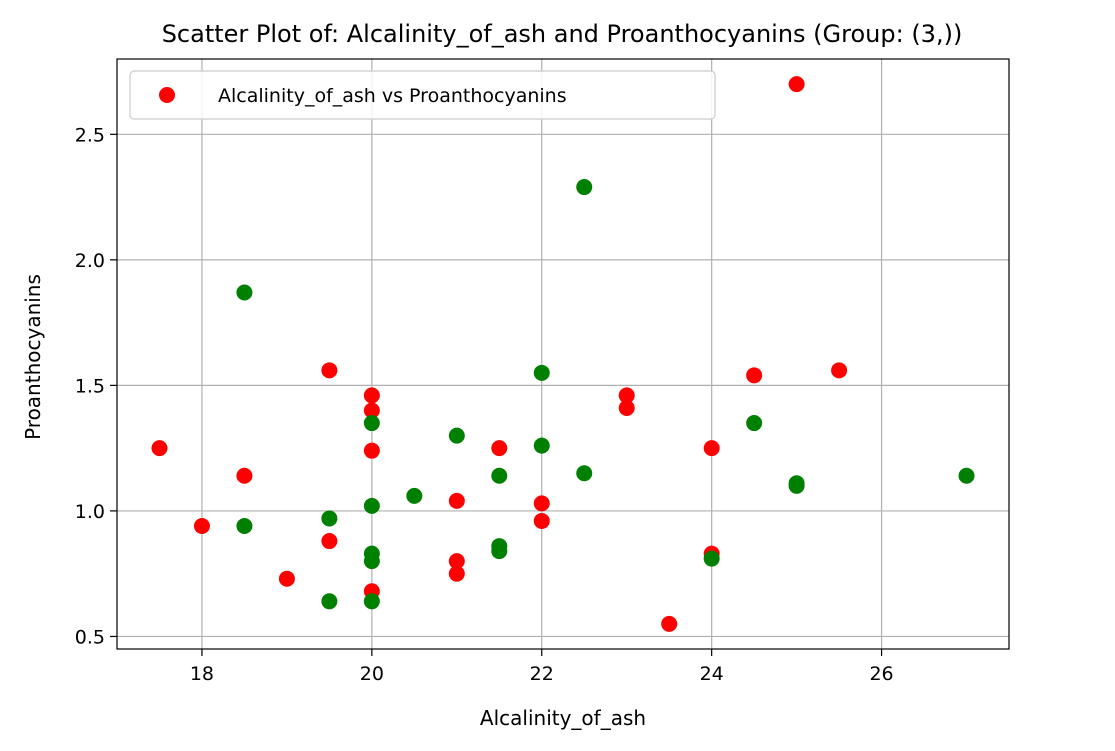 The width and height of the screenshot is (1115, 751). Describe the element at coordinates (372, 674) in the screenshot. I see `x-tick-label: 20` at that location.